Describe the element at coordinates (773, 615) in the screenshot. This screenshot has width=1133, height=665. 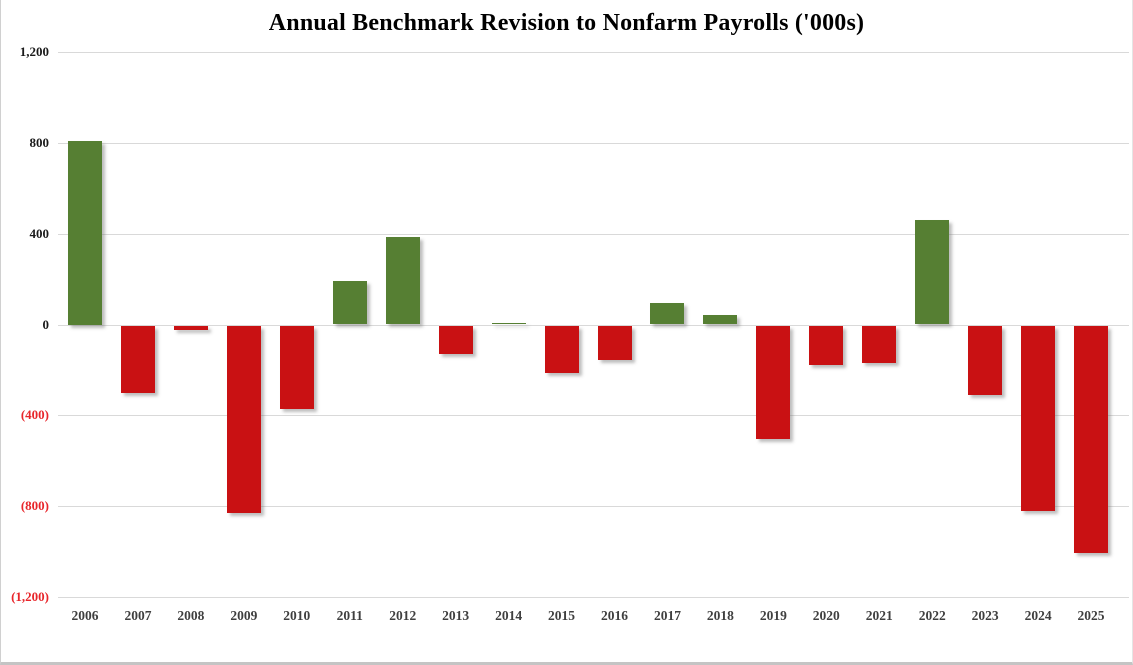
I see `x-tick-label-2019: 2019` at that location.